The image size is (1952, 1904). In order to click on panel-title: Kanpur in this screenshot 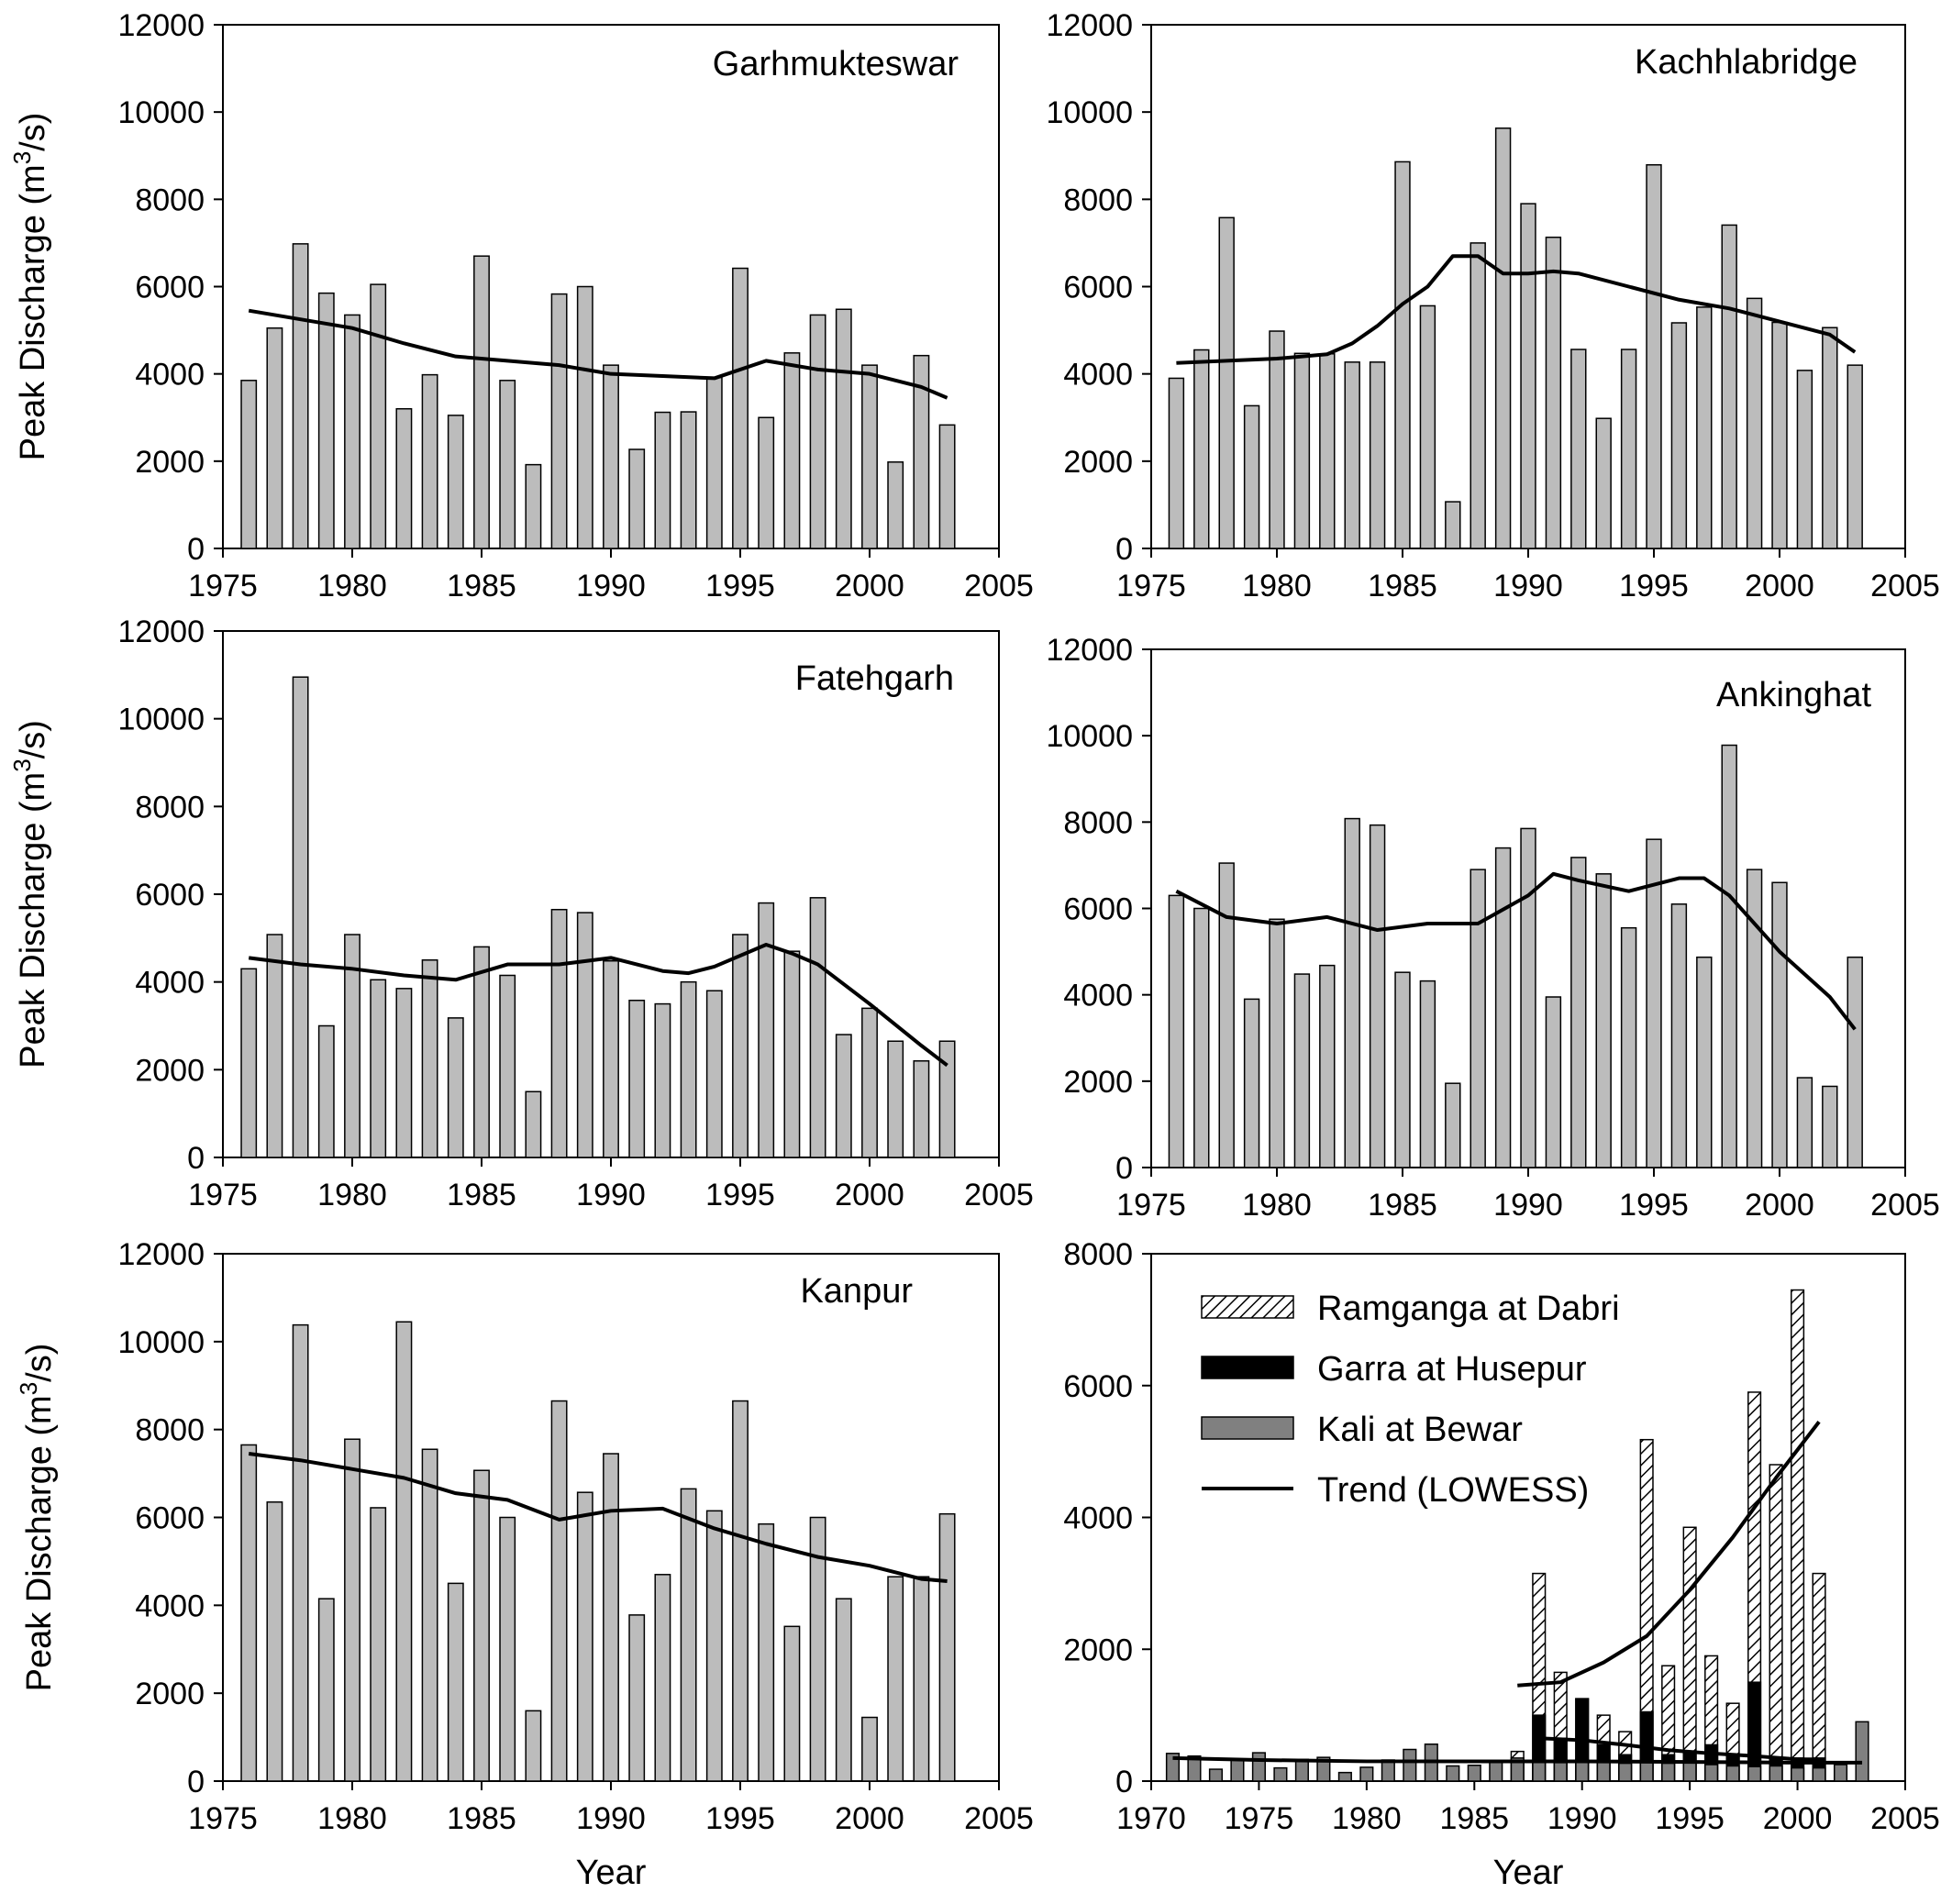, I will do `click(856, 1291)`.